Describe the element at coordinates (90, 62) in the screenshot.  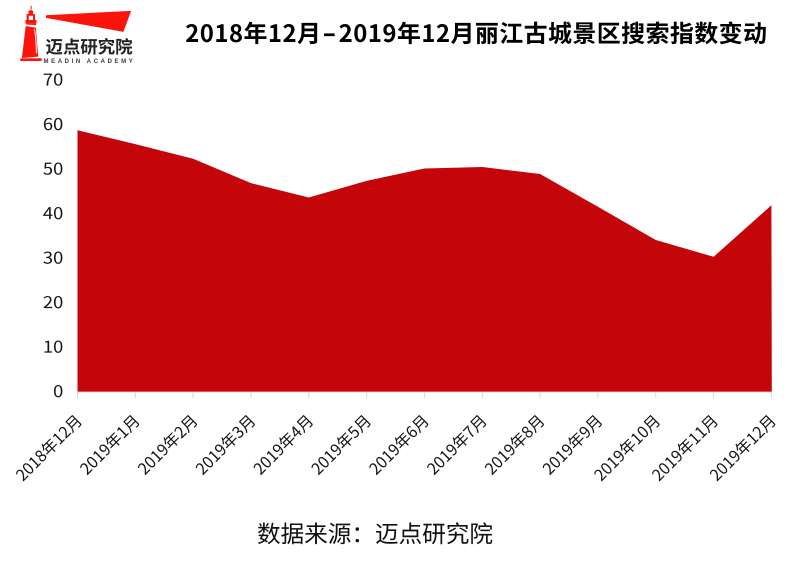
I see `svg-text: MEADIN ACADEMY` at that location.